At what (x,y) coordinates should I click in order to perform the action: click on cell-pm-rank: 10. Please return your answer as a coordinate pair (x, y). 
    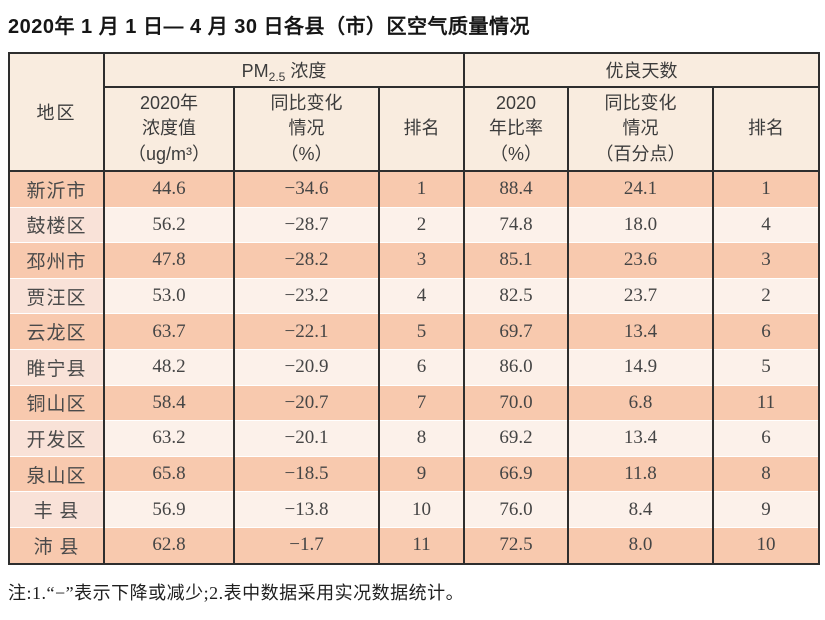
    Looking at the image, I should click on (421, 509).